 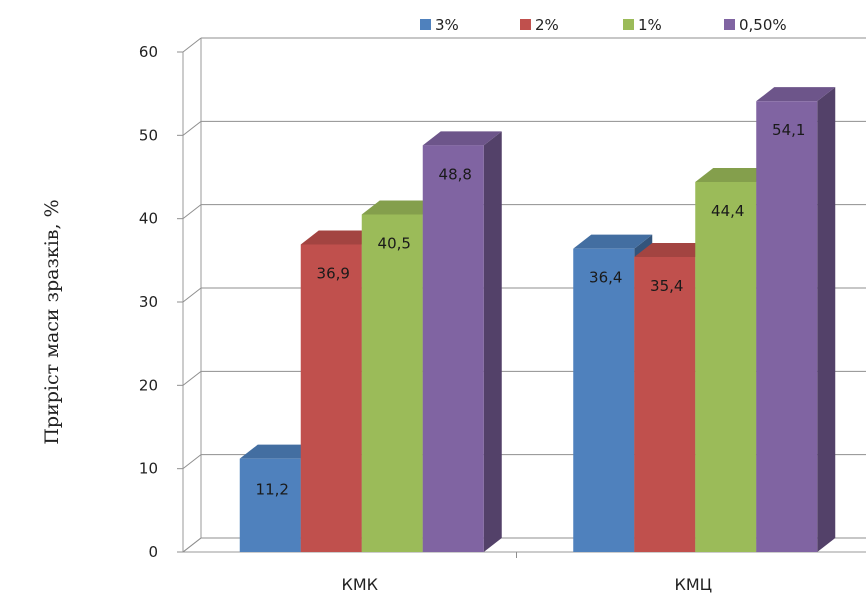 I want to click on x-category-label: КМК, so click(x=359, y=584).